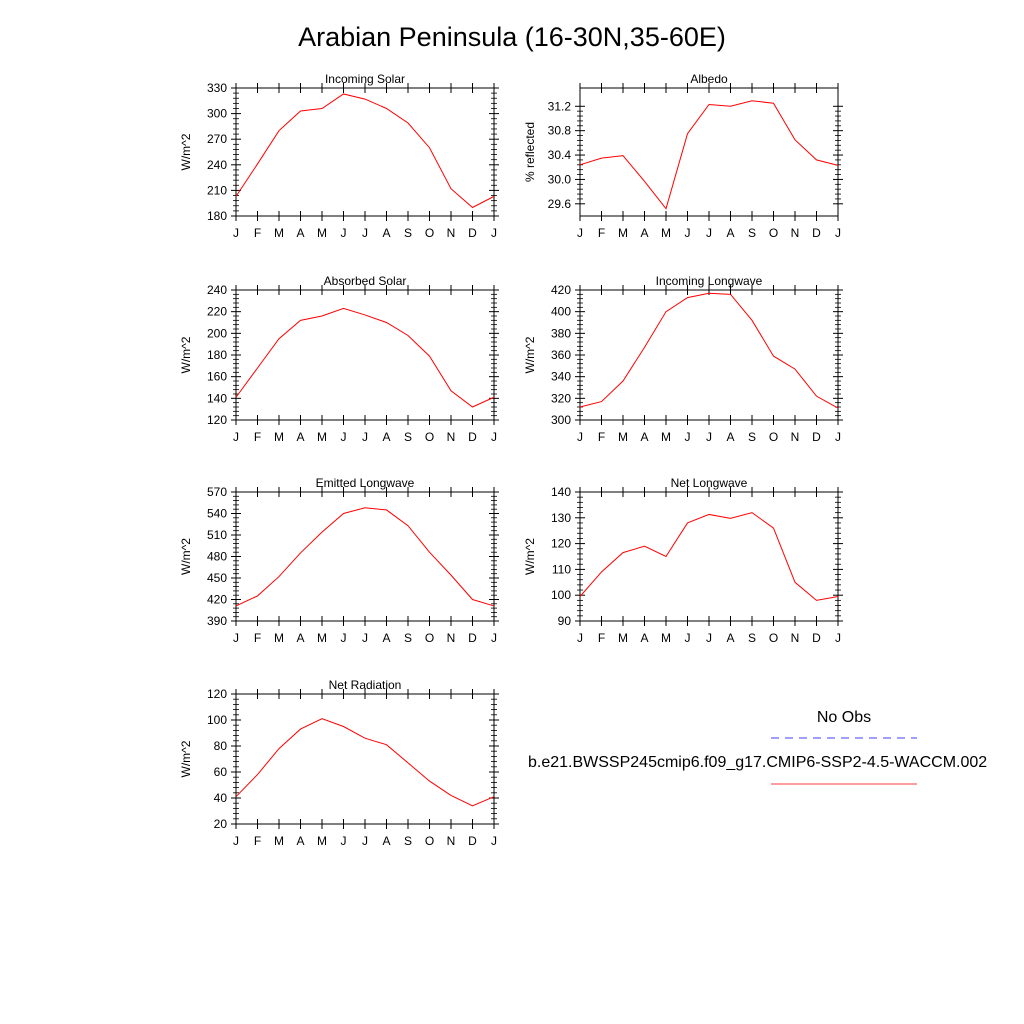  I want to click on y-tick-label: 180, so click(217, 216).